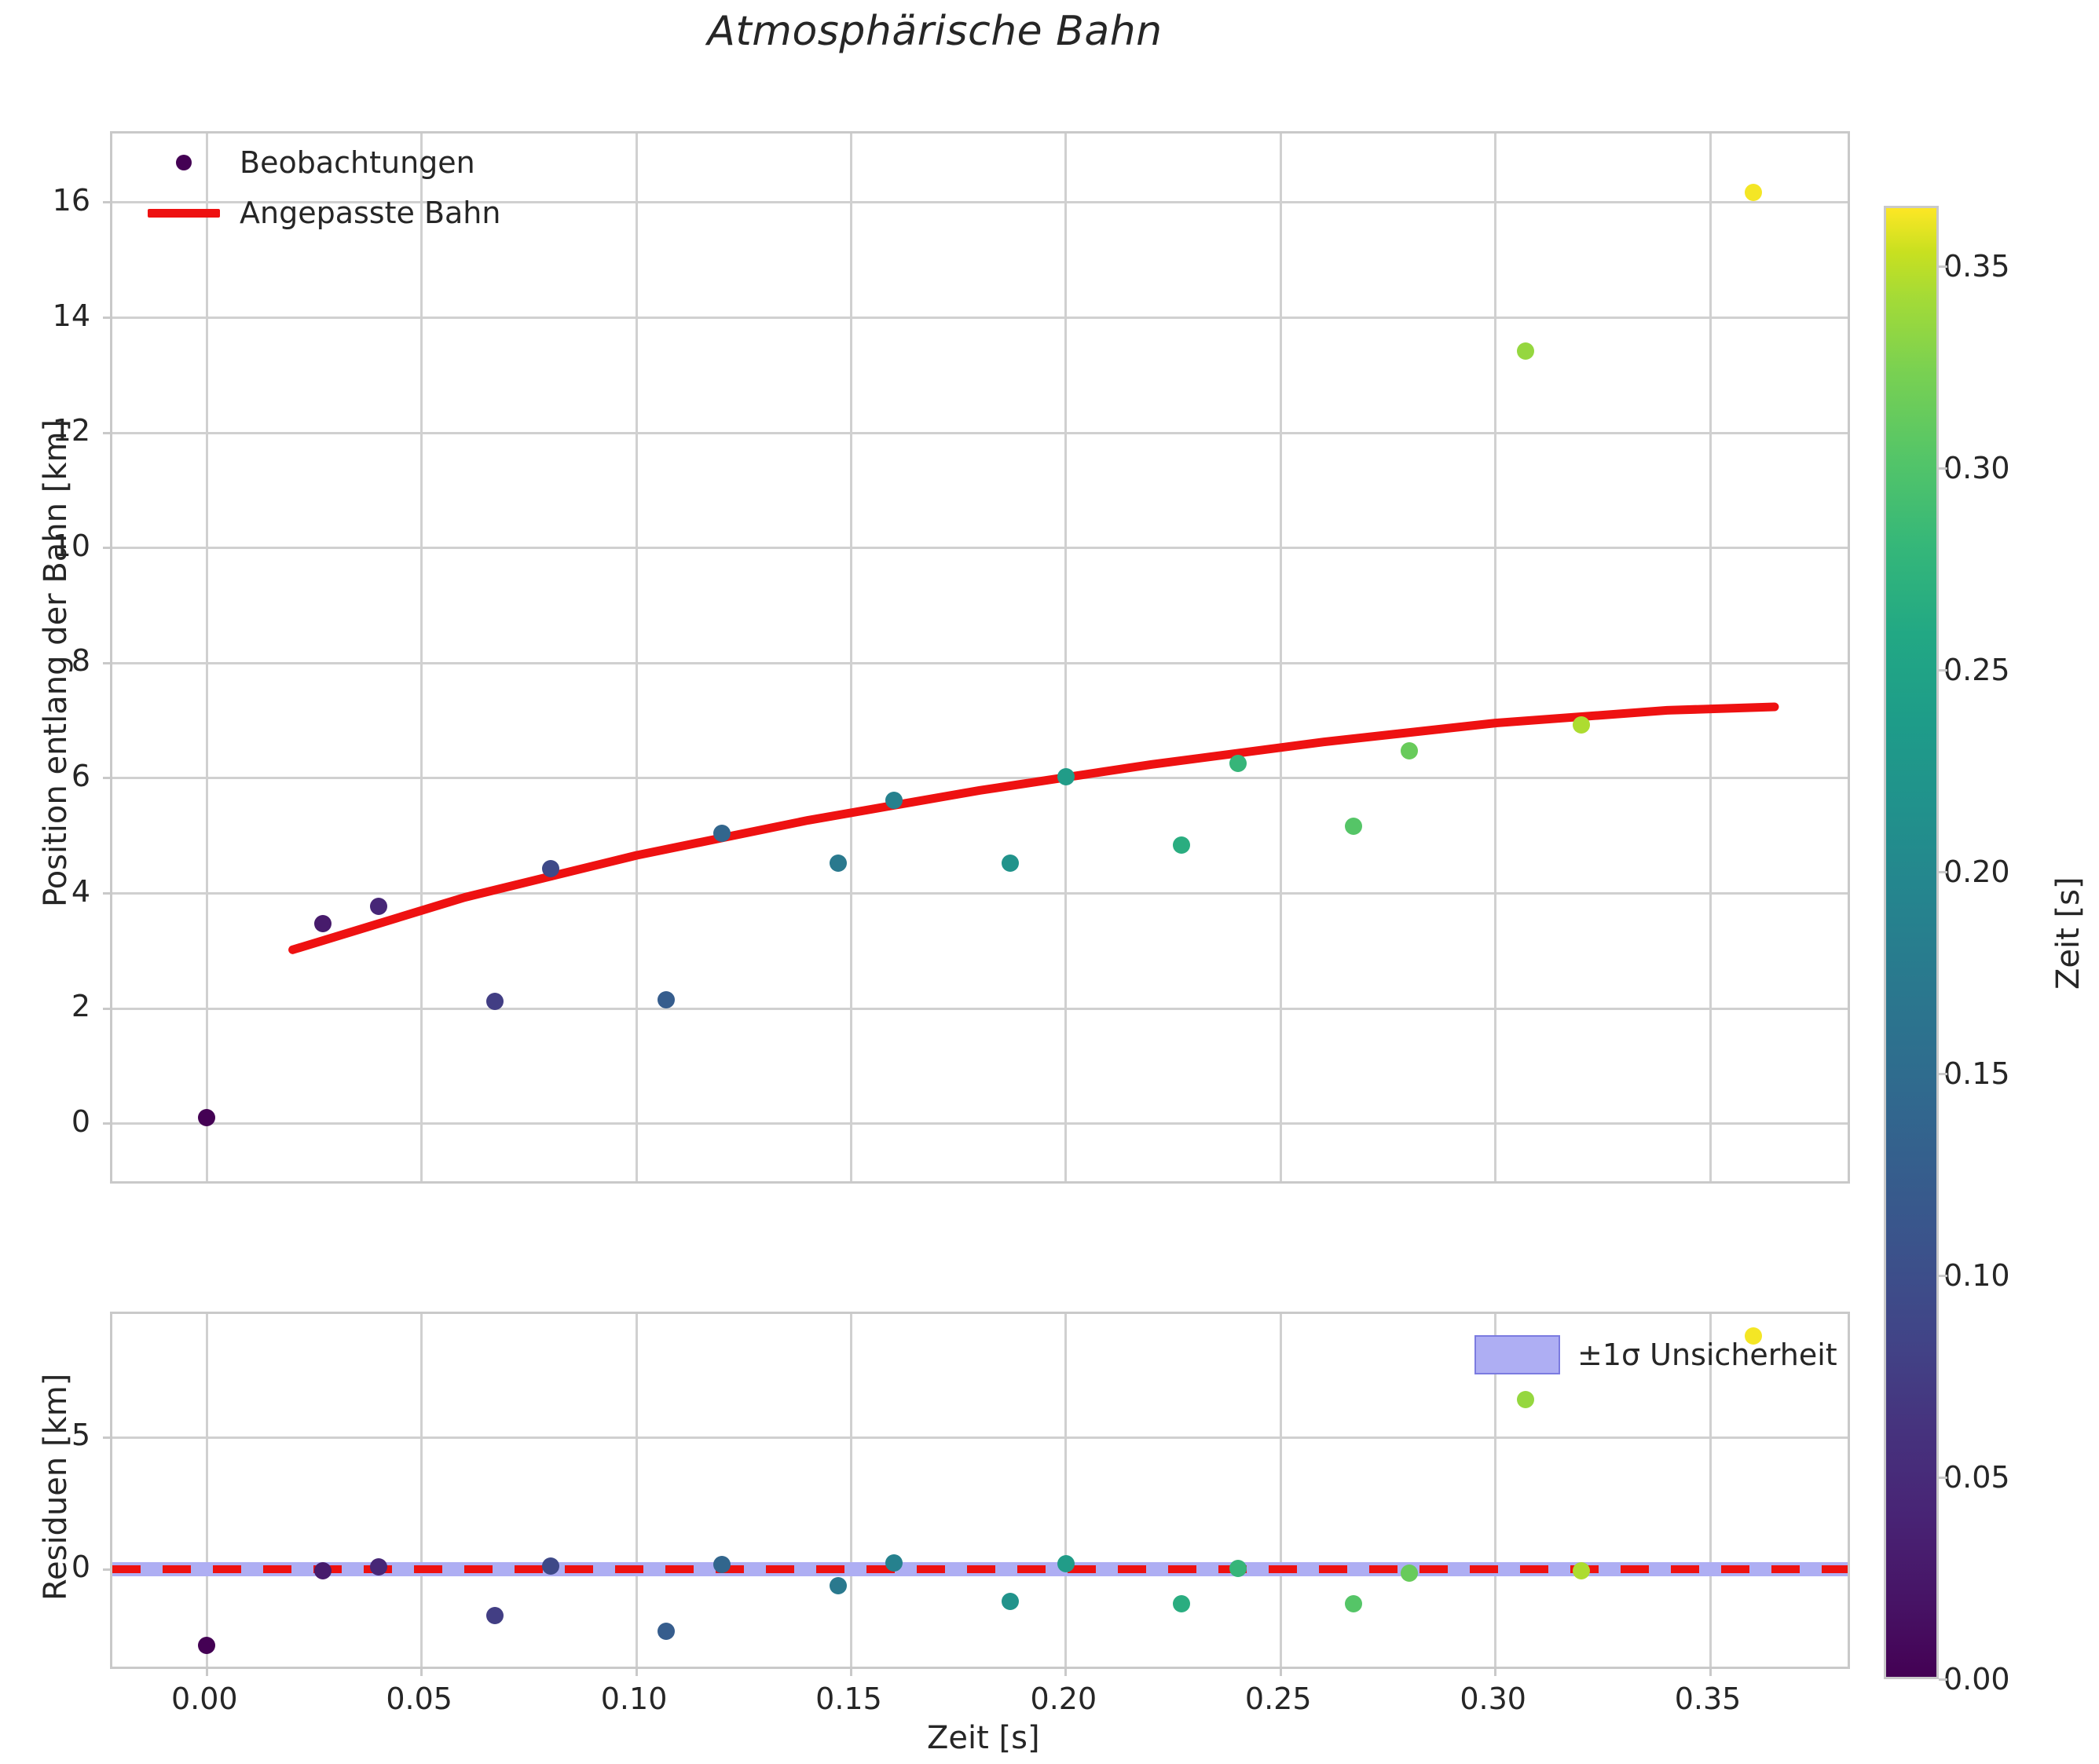  I want to click on main-y-tick-label: 8, so click(80, 661).